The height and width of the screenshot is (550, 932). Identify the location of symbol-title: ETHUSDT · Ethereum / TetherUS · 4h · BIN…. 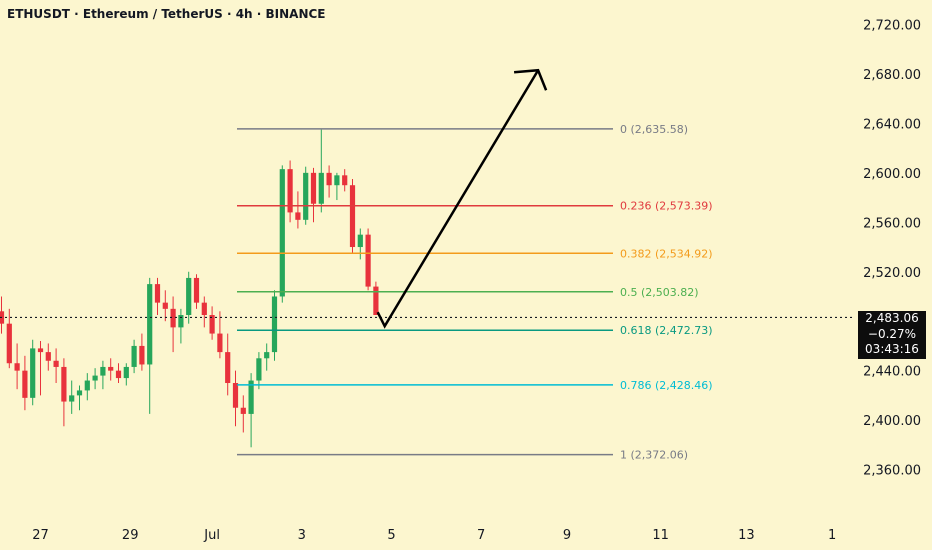
(166, 14).